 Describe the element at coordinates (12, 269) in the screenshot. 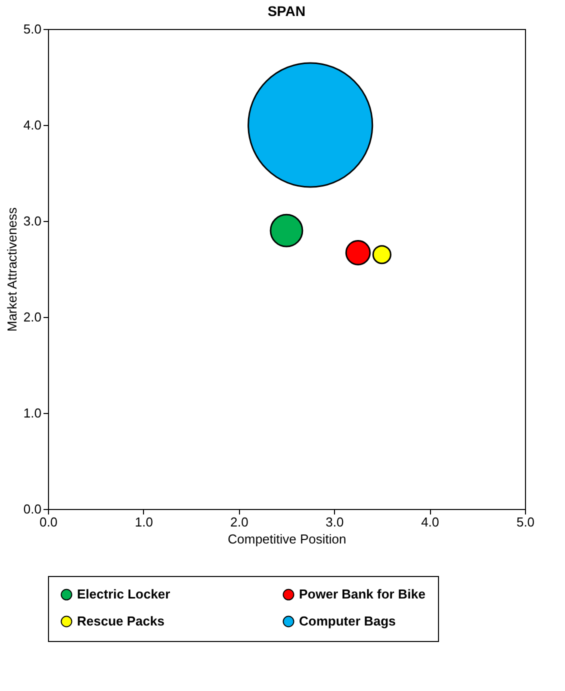

I see `y-axis-title: Market Attractiveness` at that location.